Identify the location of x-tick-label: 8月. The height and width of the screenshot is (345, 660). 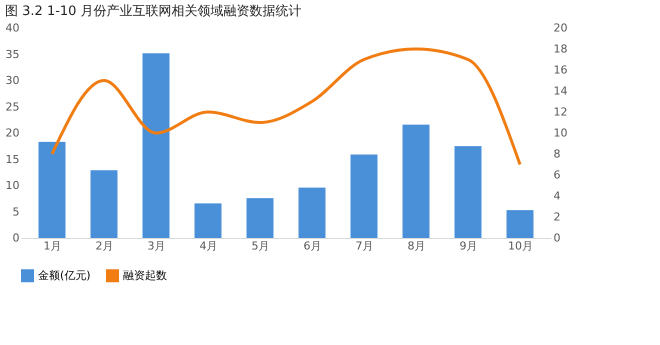
(417, 246).